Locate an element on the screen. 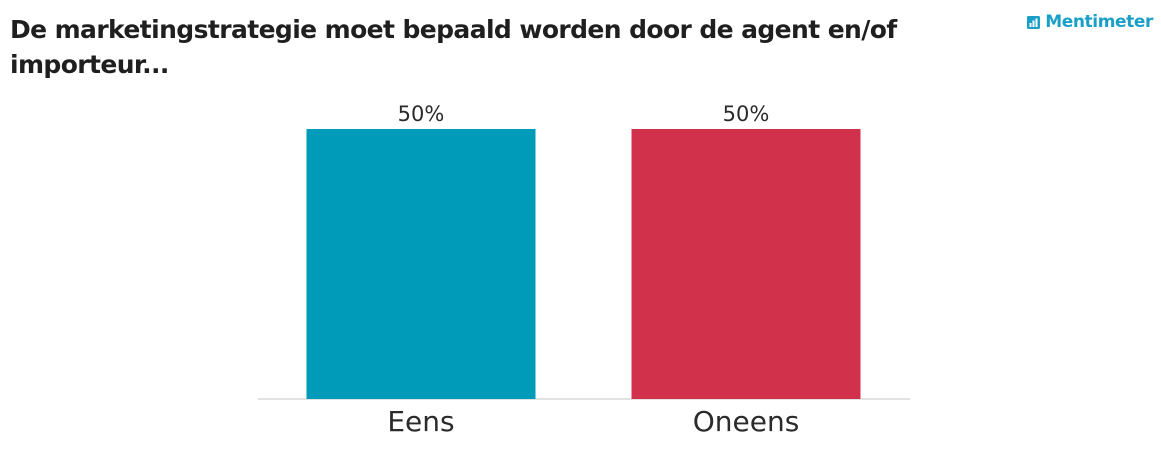 The image size is (1161, 472). category-label-oneens: Oneens is located at coordinates (746, 421).